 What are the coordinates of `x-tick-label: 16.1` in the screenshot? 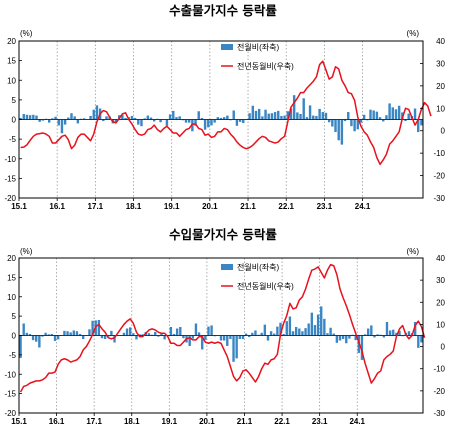 It's located at (57, 421).